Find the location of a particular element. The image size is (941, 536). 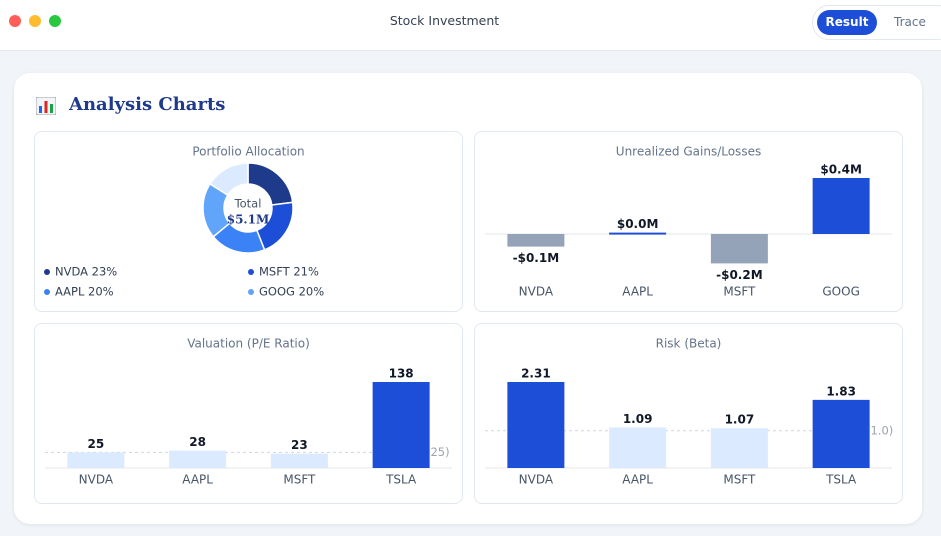

value-label: -$0.2M is located at coordinates (739, 275).